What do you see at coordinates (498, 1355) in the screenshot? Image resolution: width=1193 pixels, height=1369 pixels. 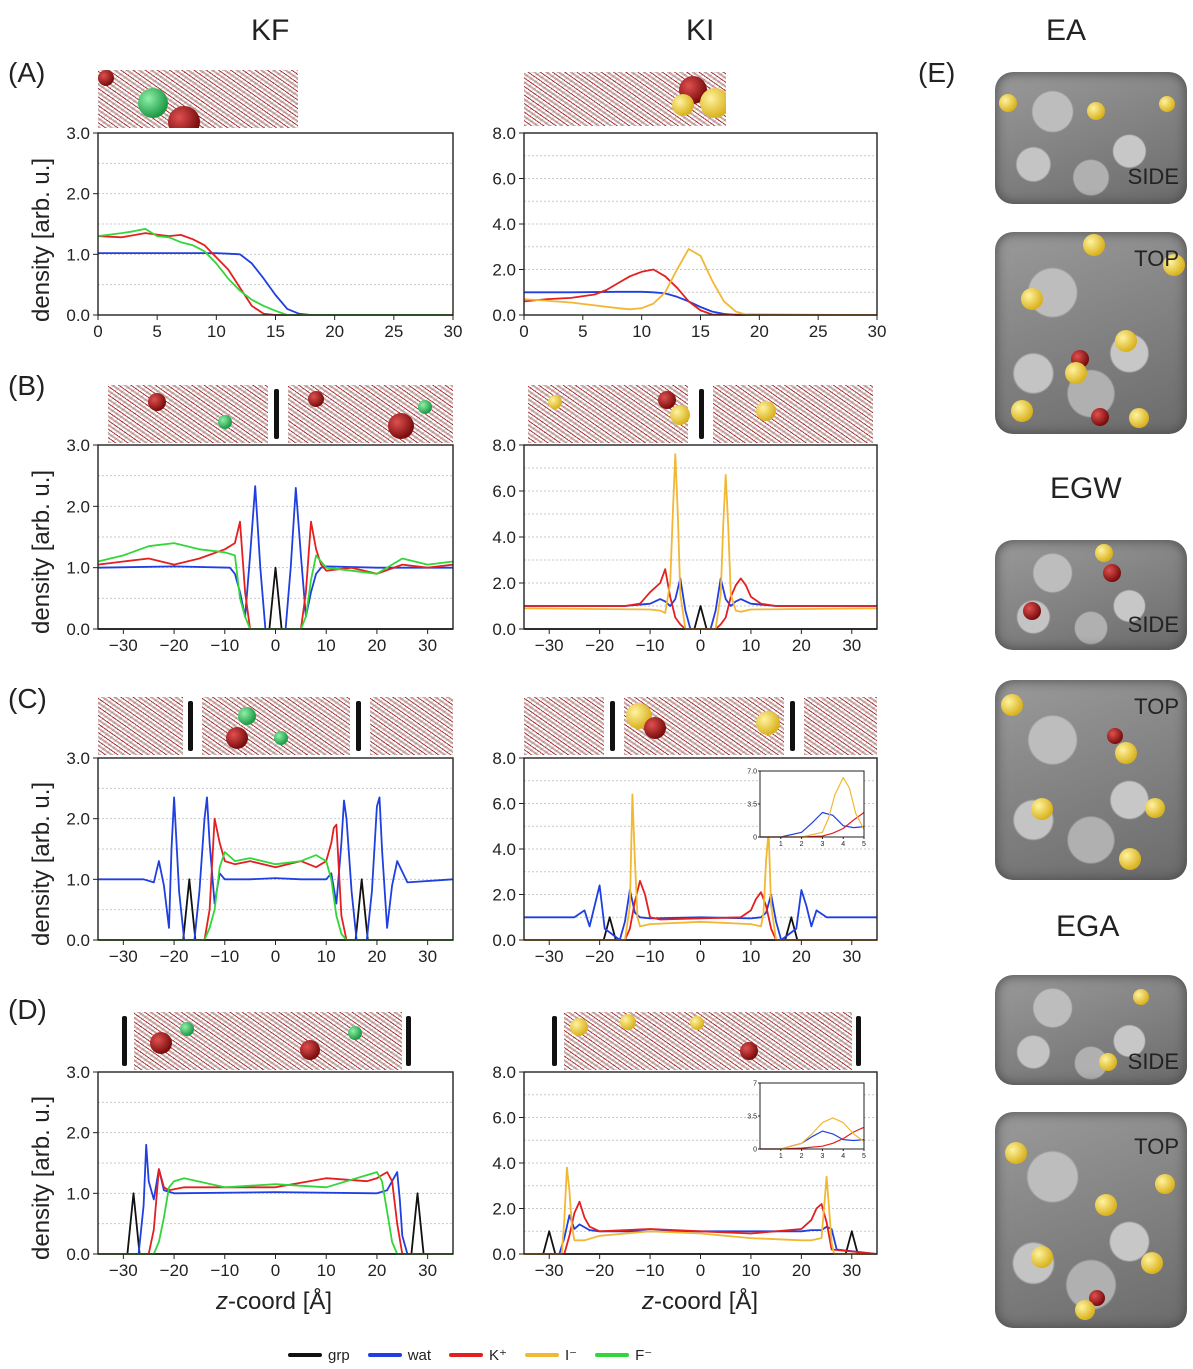 I see `legend-label: K⁺` at bounding box center [498, 1355].